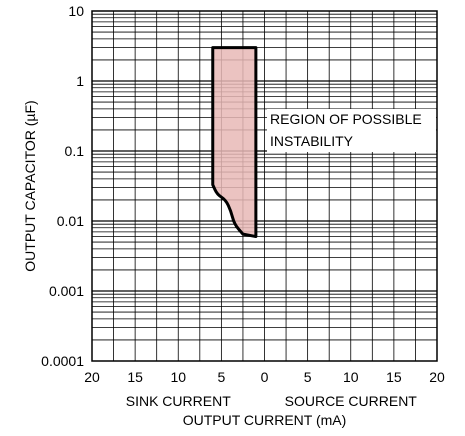 The width and height of the screenshot is (465, 436). I want to click on x-tick-label: 0, so click(265, 377).